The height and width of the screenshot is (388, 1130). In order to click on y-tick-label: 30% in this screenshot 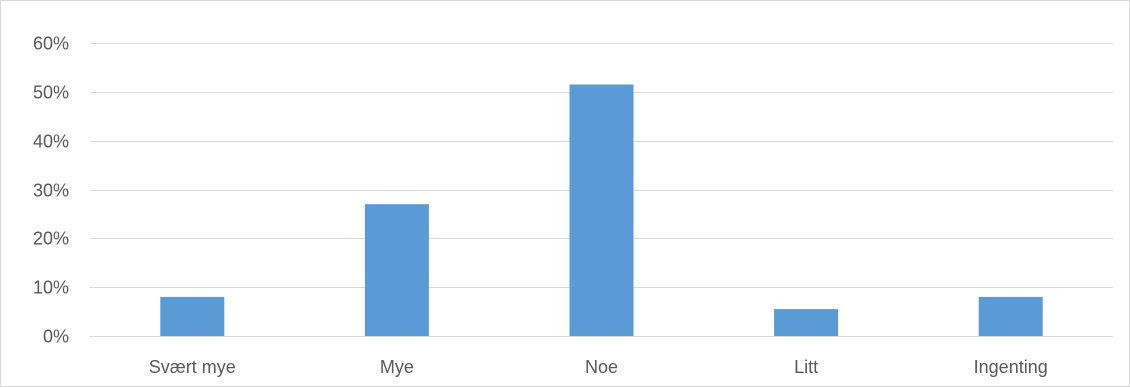, I will do `click(51, 191)`.